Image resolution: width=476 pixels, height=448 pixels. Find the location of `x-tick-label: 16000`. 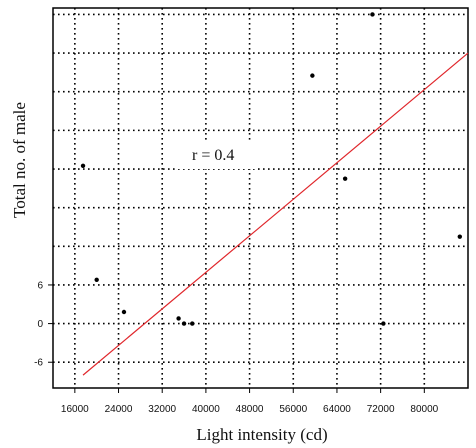

x-tick-label: 16000 is located at coordinates (75, 409).